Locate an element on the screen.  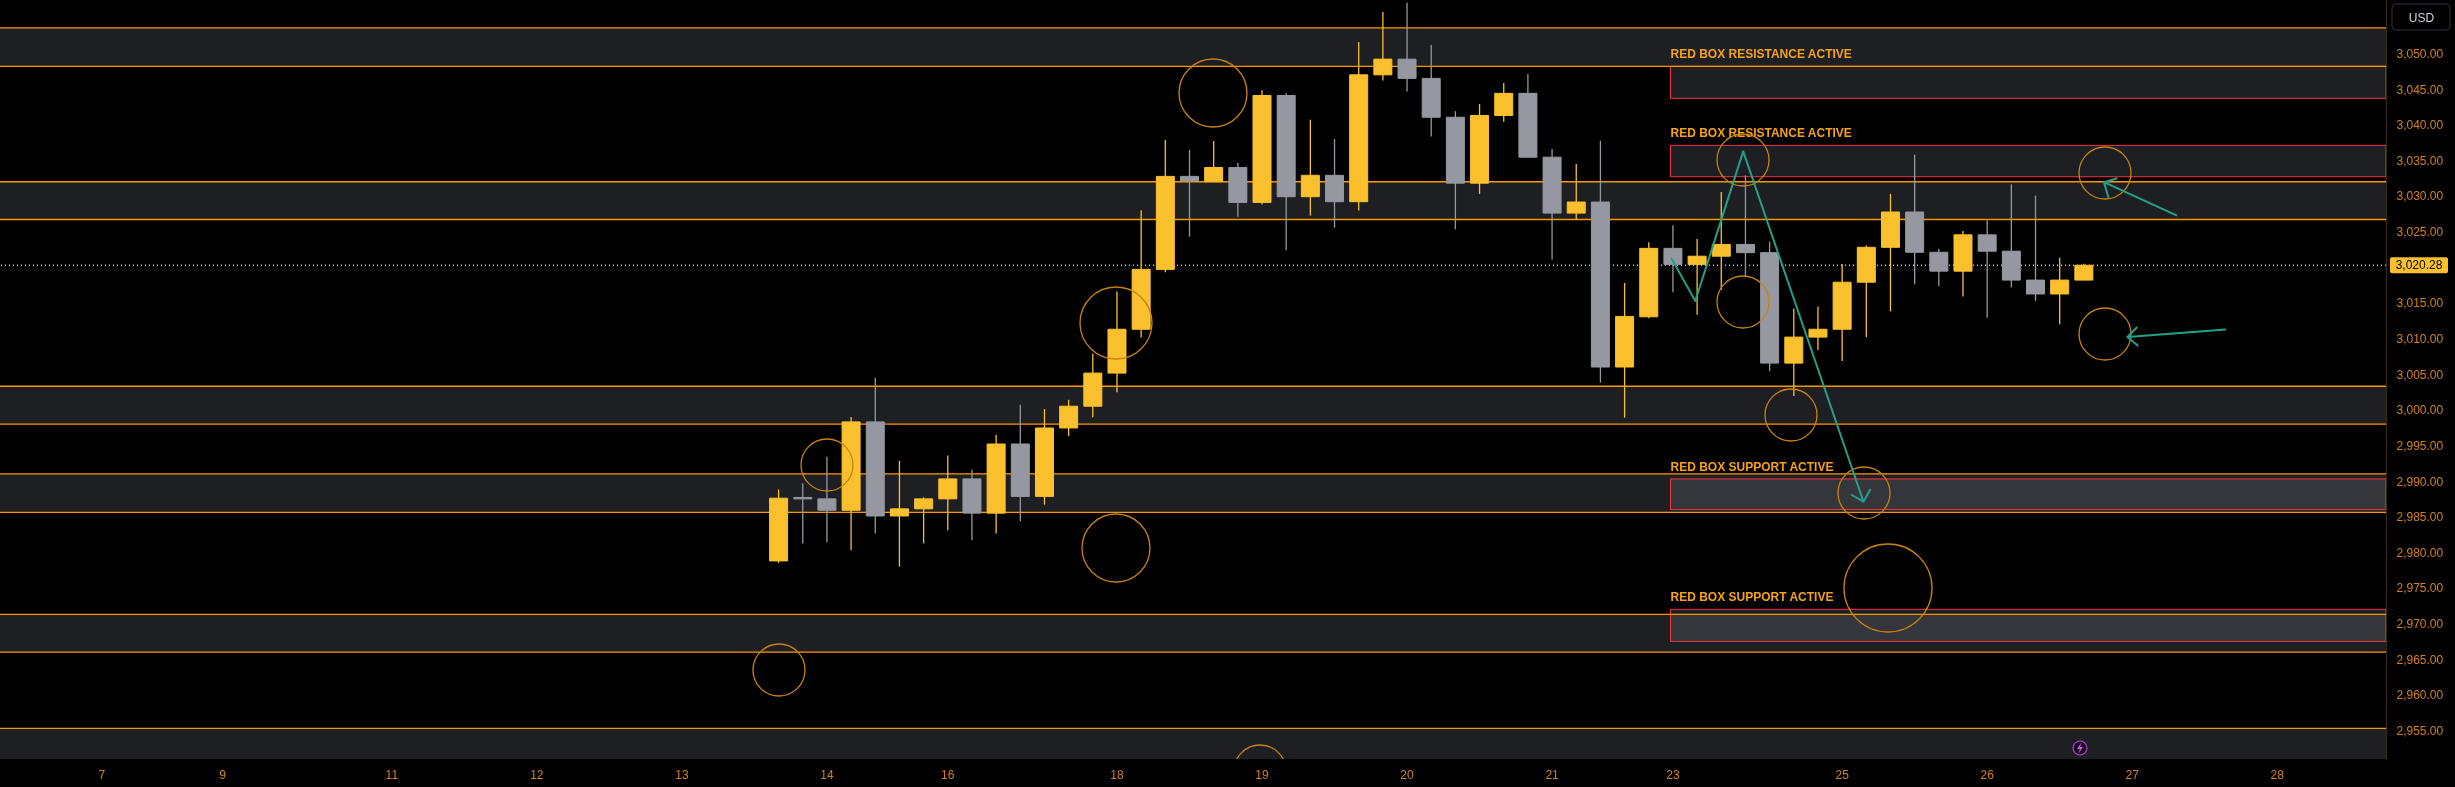
x-tick-label: 11 is located at coordinates (392, 774).